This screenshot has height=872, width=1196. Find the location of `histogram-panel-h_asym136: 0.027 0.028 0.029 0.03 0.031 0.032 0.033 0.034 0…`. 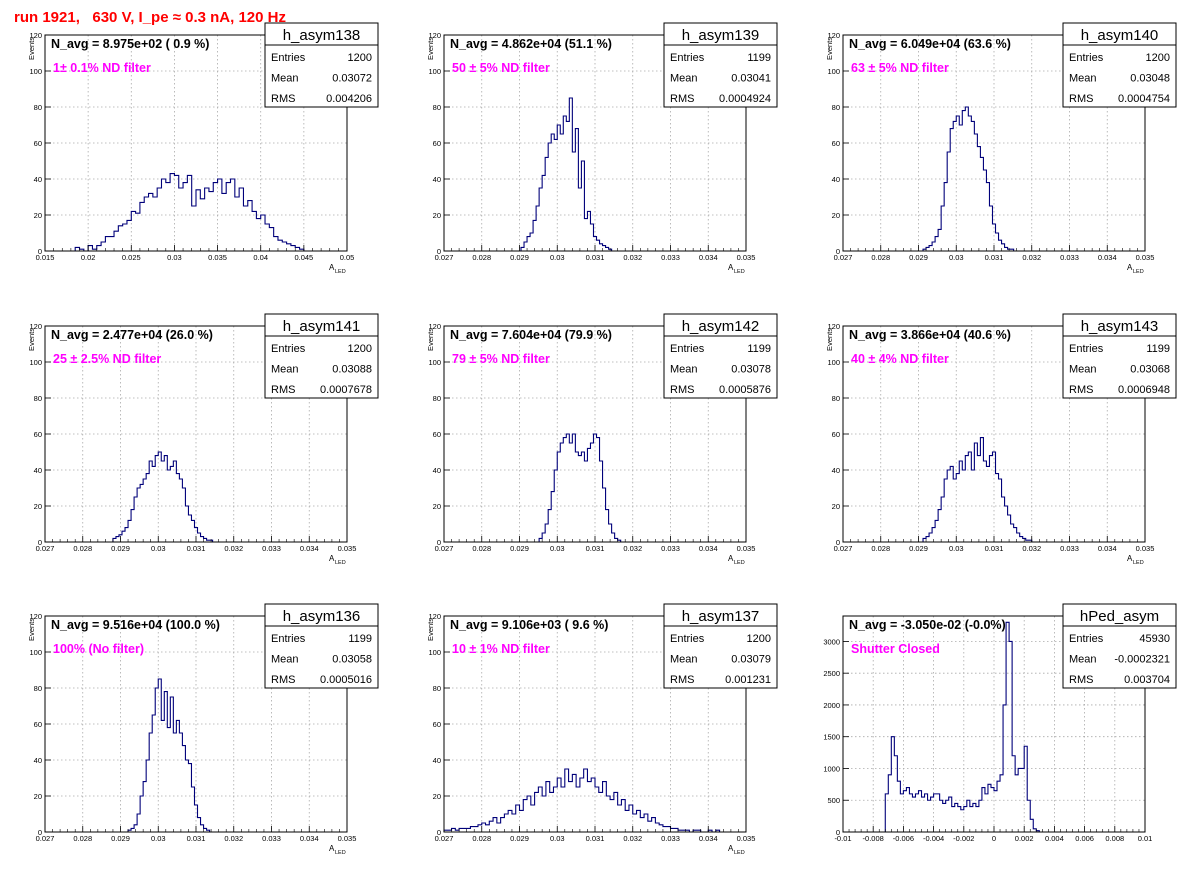

histogram-panel-h_asym136: 0.027 0.028 0.029 0.03 0.031 0.032 0.033 0.034 0… is located at coordinates (203, 729).